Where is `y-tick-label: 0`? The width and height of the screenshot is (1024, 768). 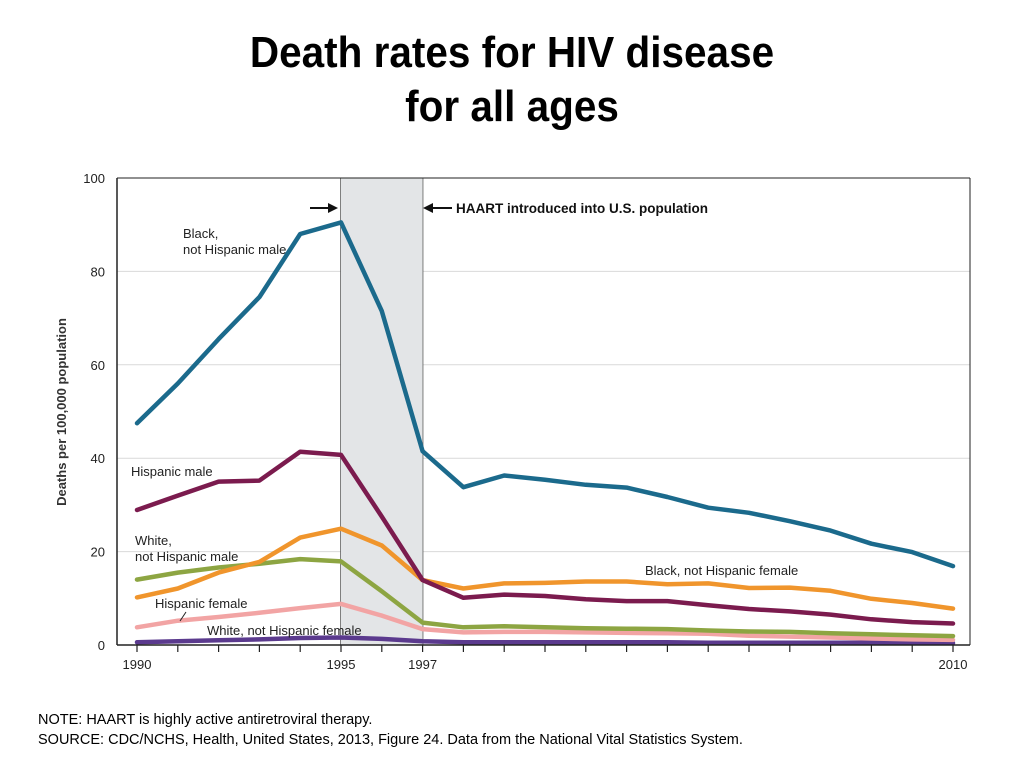 y-tick-label: 0 is located at coordinates (101, 645).